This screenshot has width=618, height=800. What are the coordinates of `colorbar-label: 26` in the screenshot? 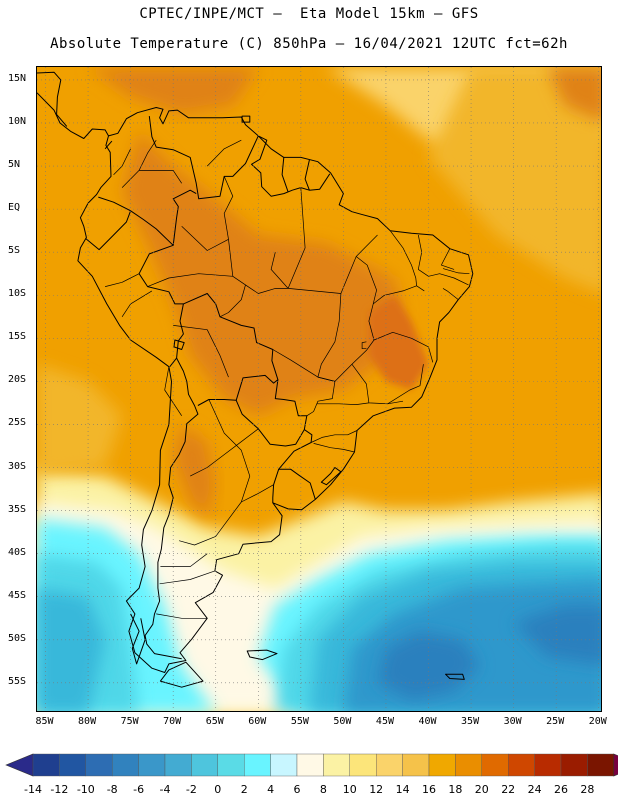 It's located at (561, 789).